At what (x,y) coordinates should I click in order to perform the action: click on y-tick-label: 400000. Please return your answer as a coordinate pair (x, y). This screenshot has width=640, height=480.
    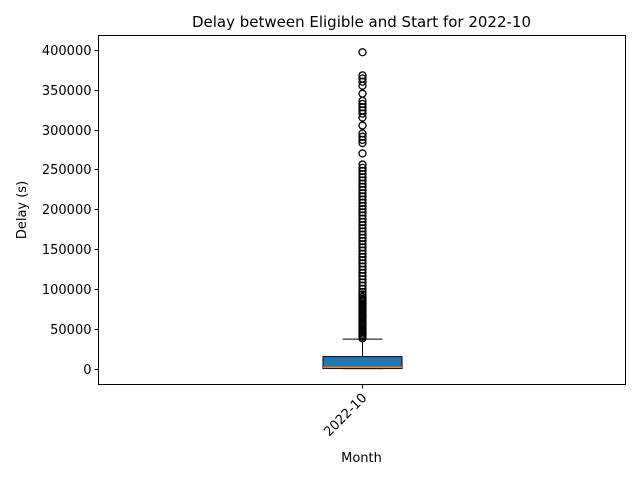
    Looking at the image, I should click on (67, 51).